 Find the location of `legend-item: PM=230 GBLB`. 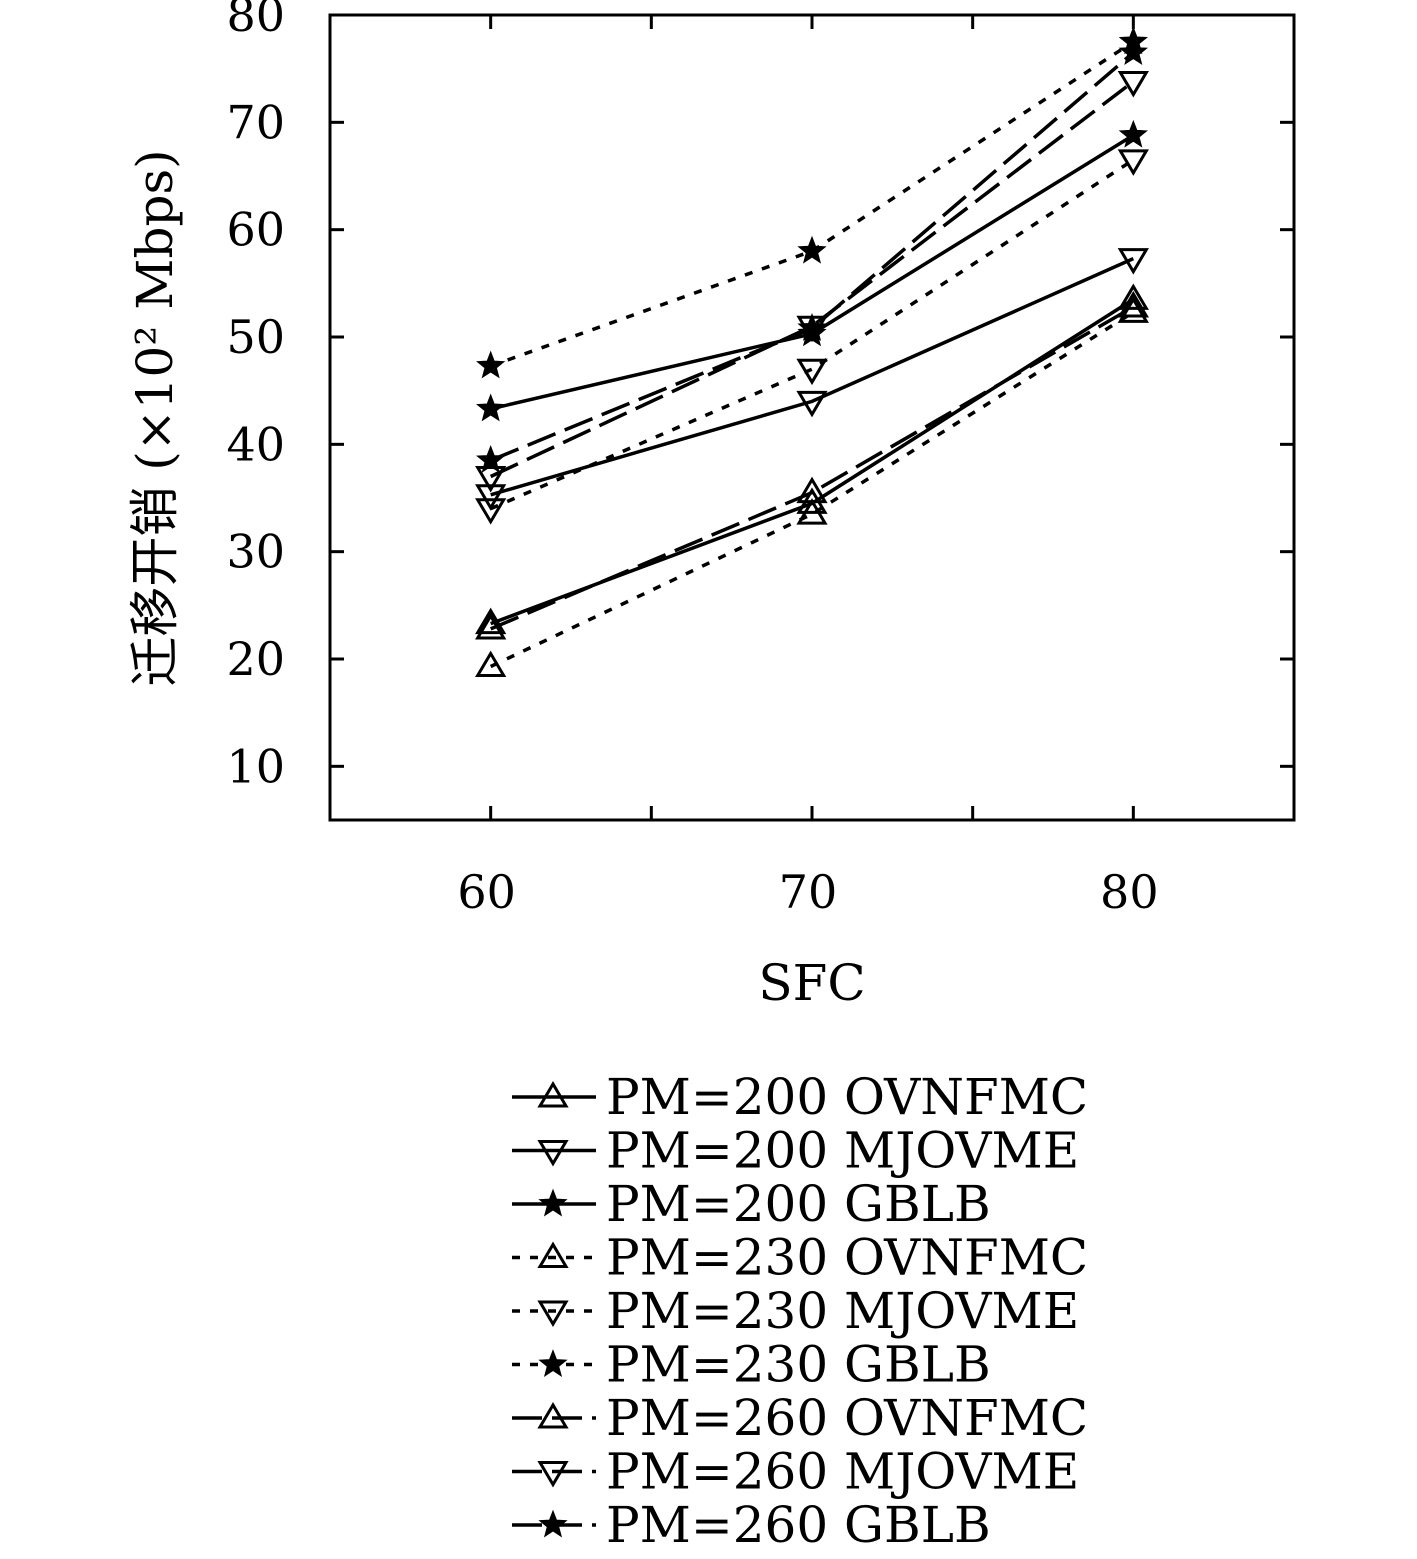

legend-item: PM=230 GBLB is located at coordinates (751, 1365).